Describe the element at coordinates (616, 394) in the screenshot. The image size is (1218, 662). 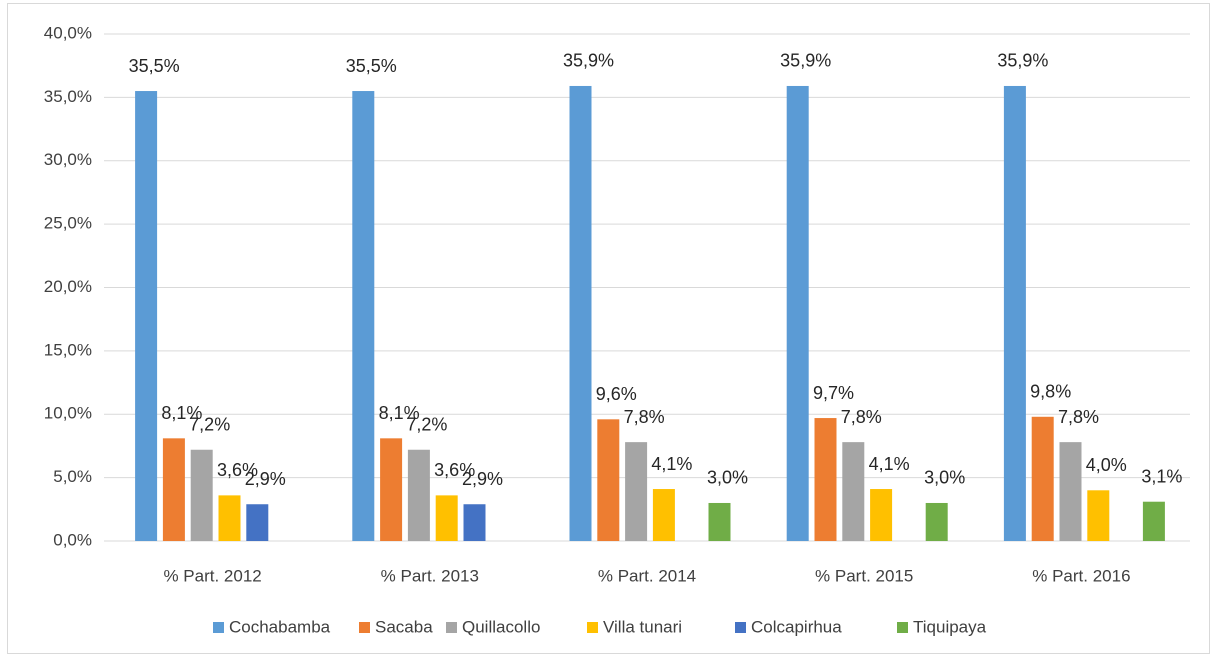
I see `value-label: 9,6%` at that location.